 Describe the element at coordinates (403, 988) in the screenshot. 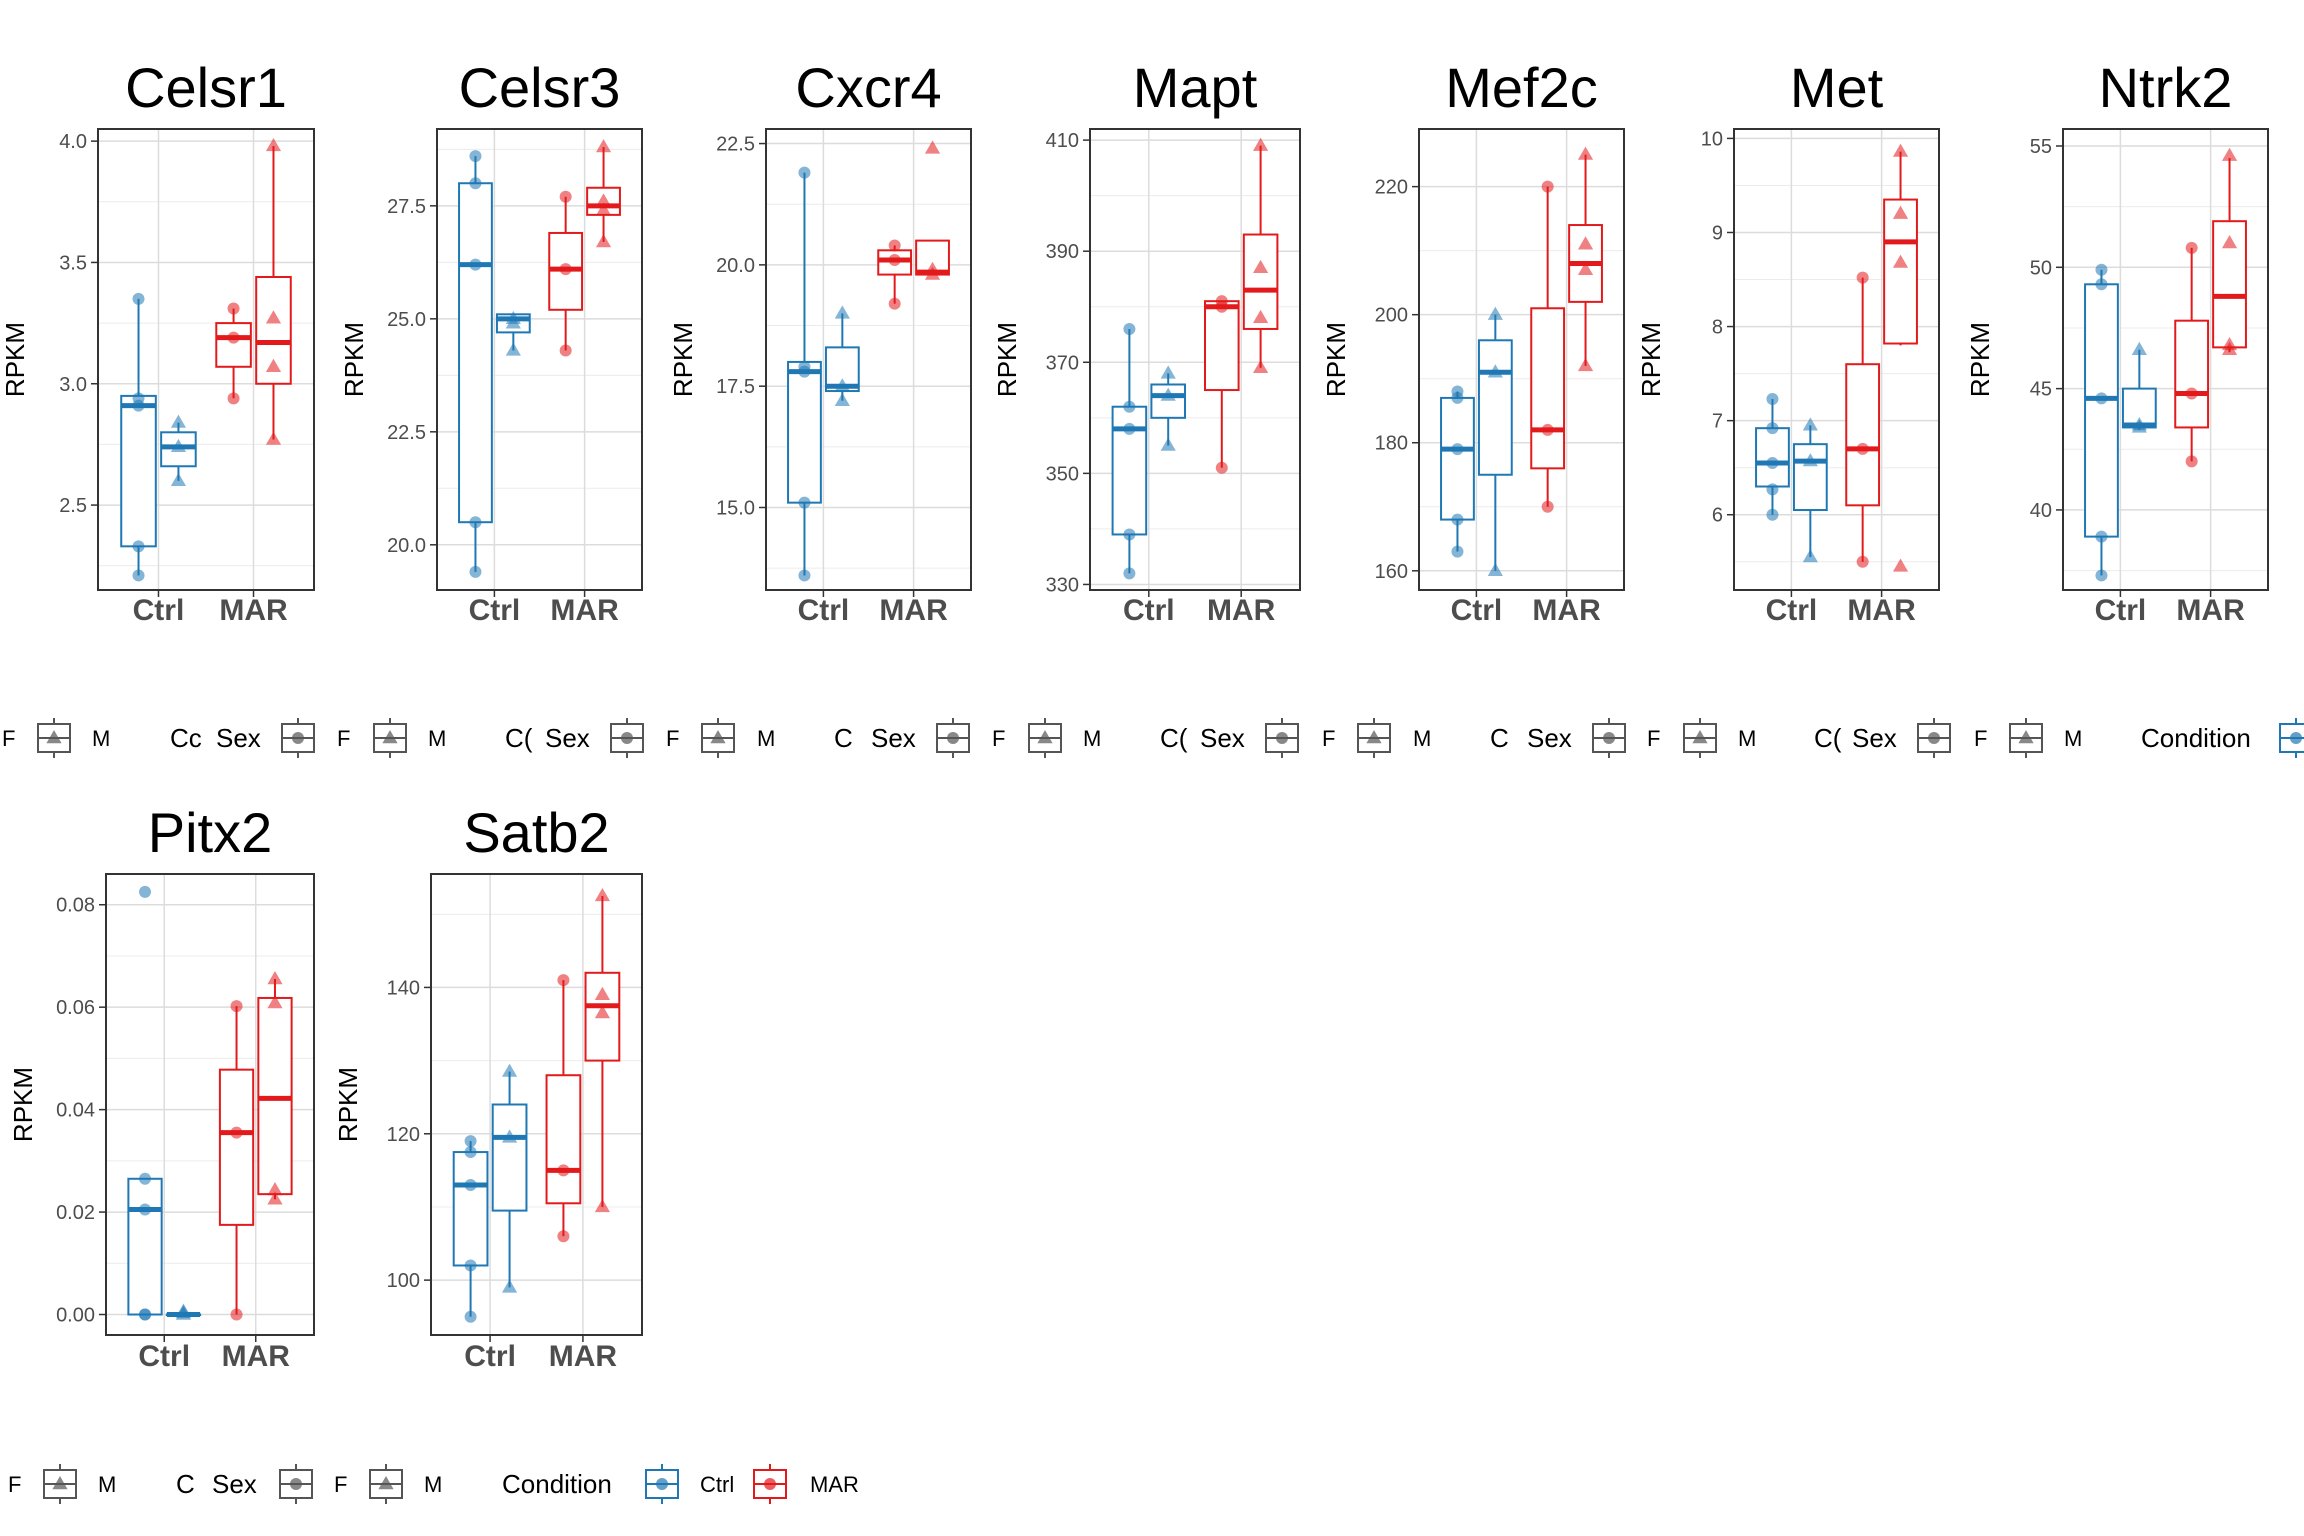

I see `y-tick-label: 140` at that location.